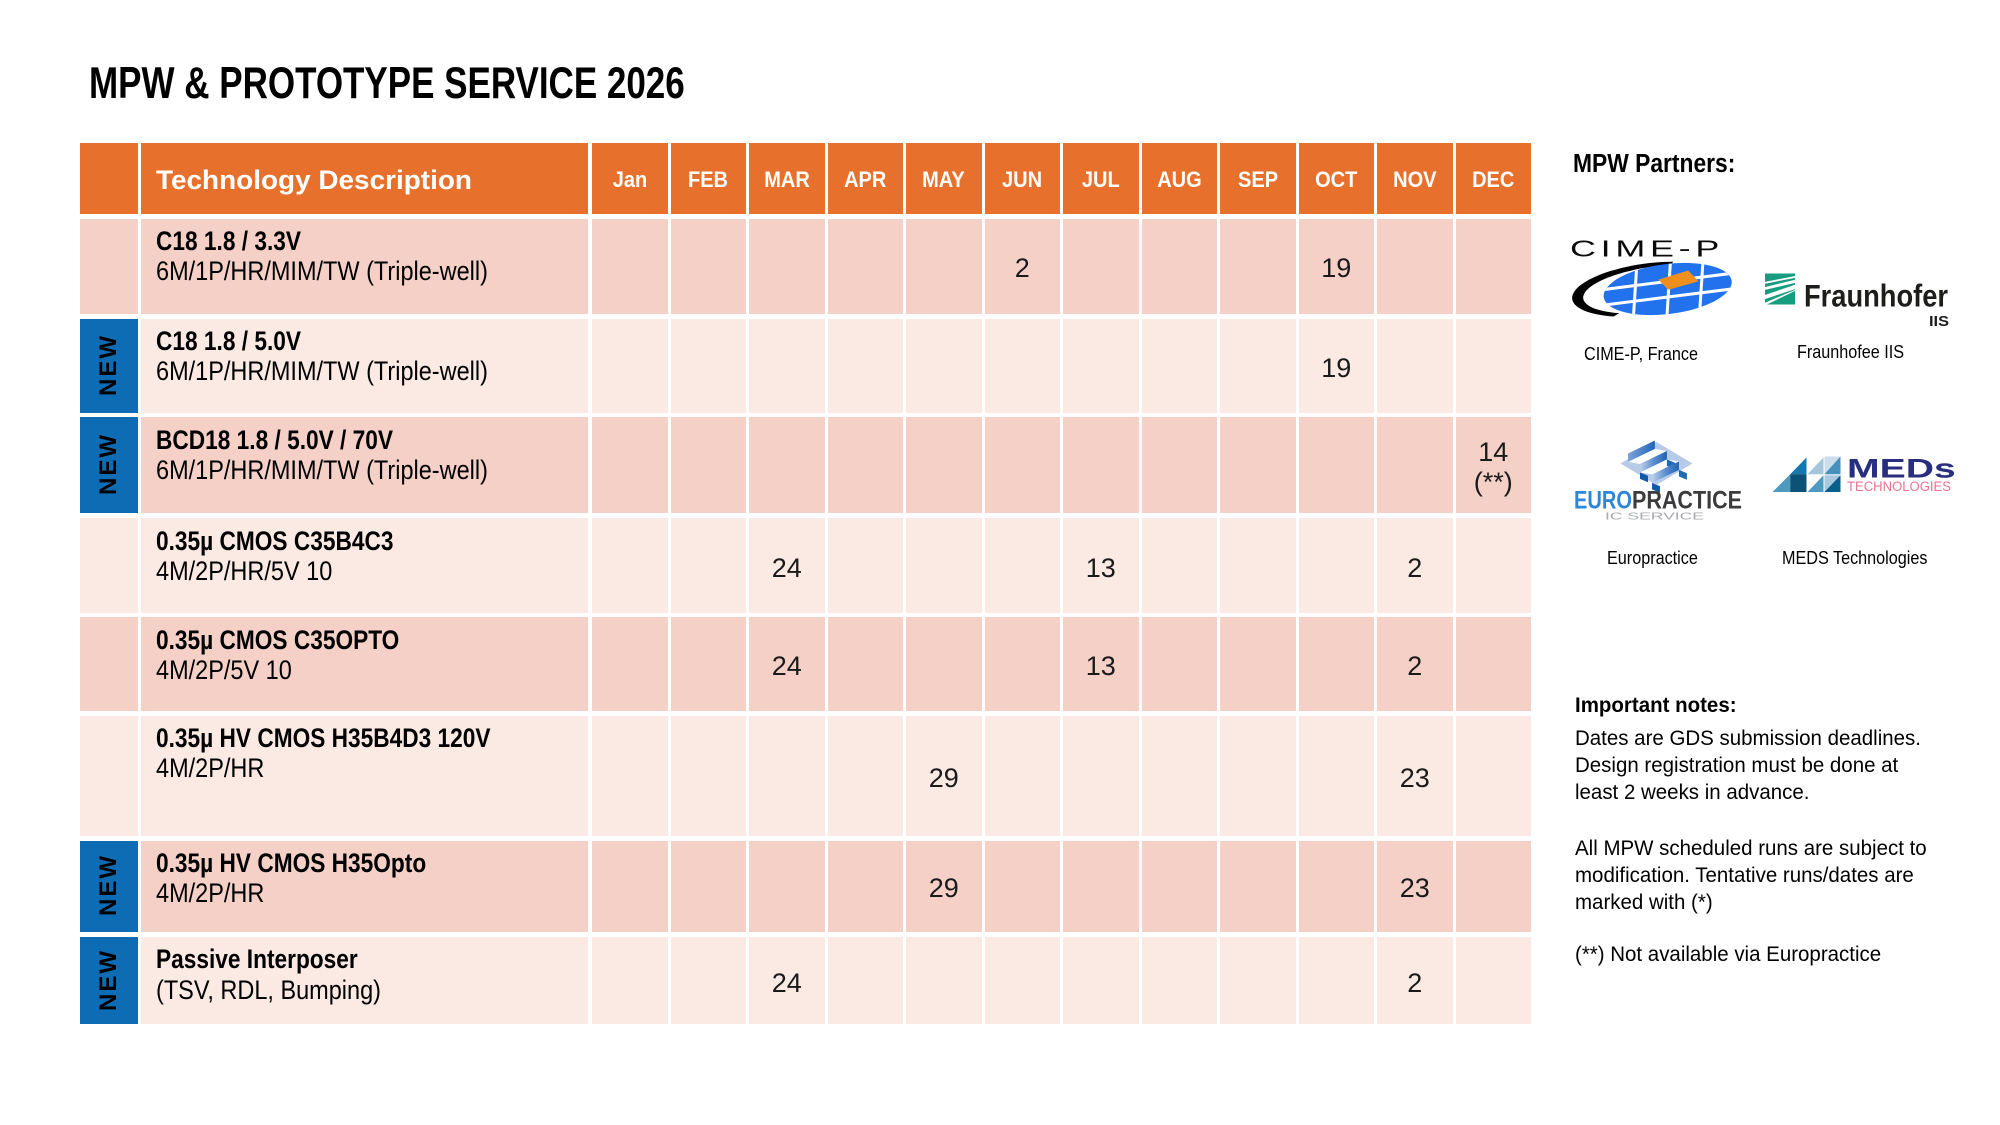  I want to click on svg-text: TECHNOLOGIES, so click(1899, 486).